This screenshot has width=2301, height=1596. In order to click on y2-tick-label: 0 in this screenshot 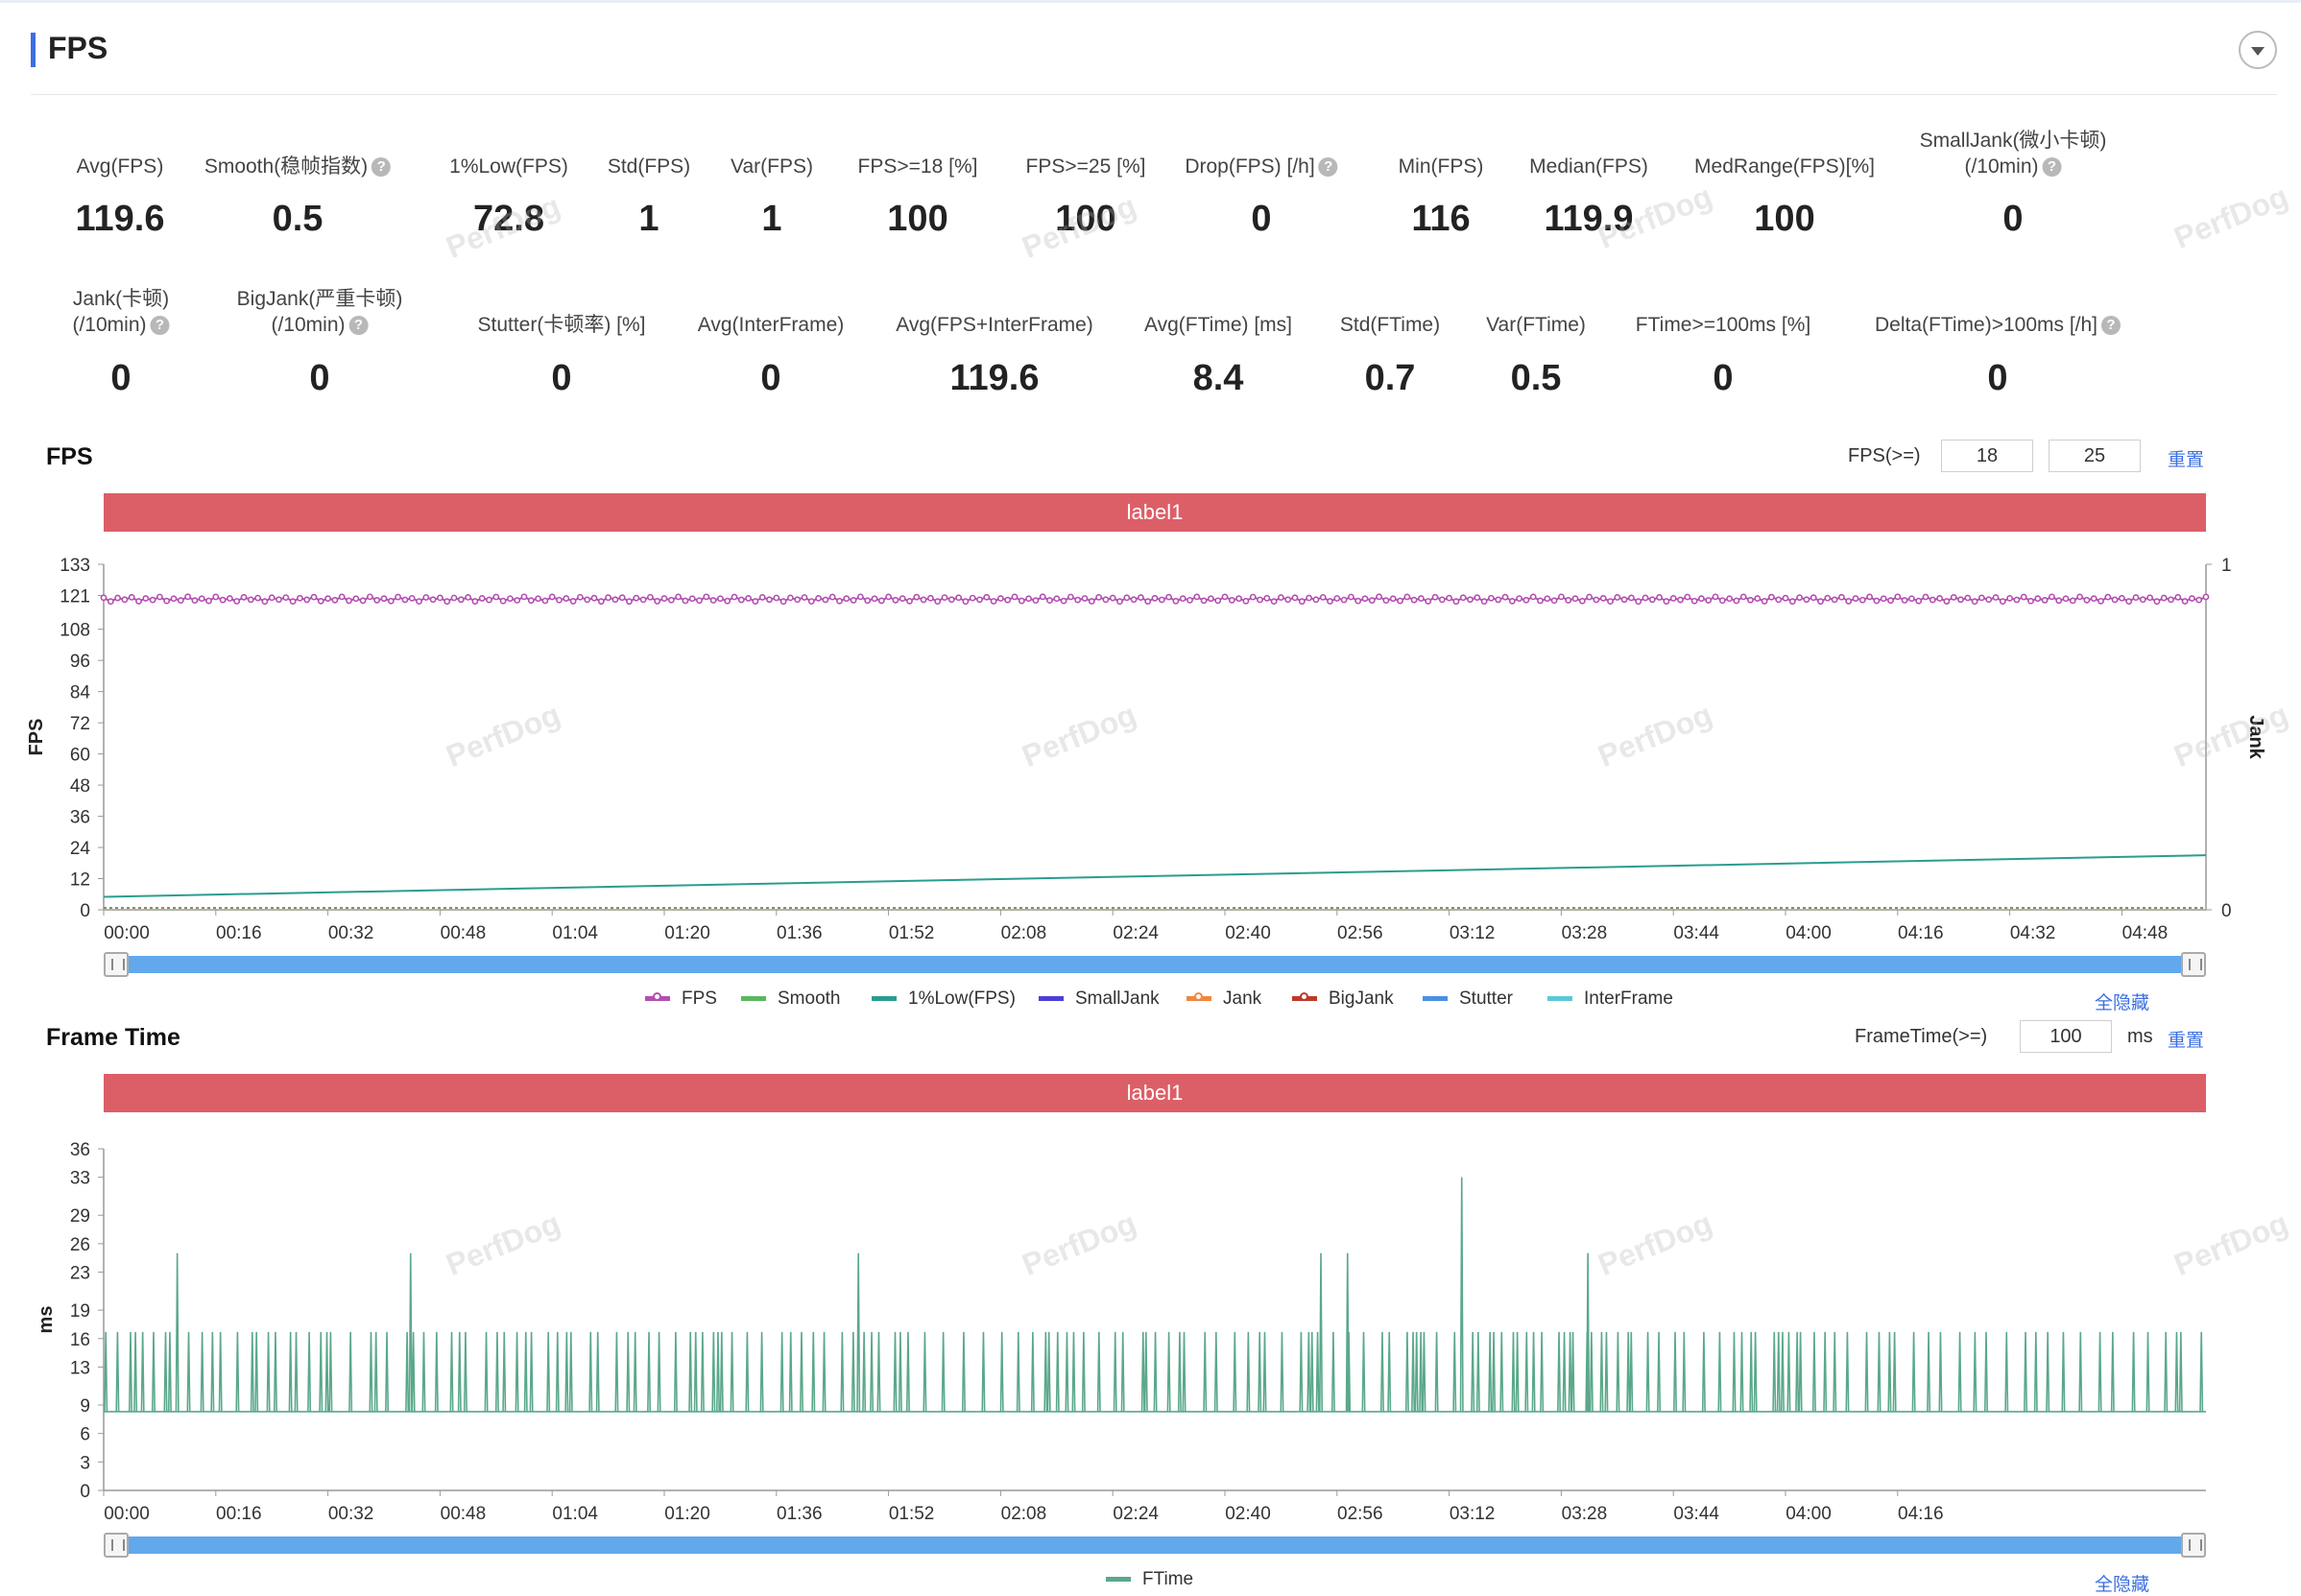, I will do `click(2226, 911)`.